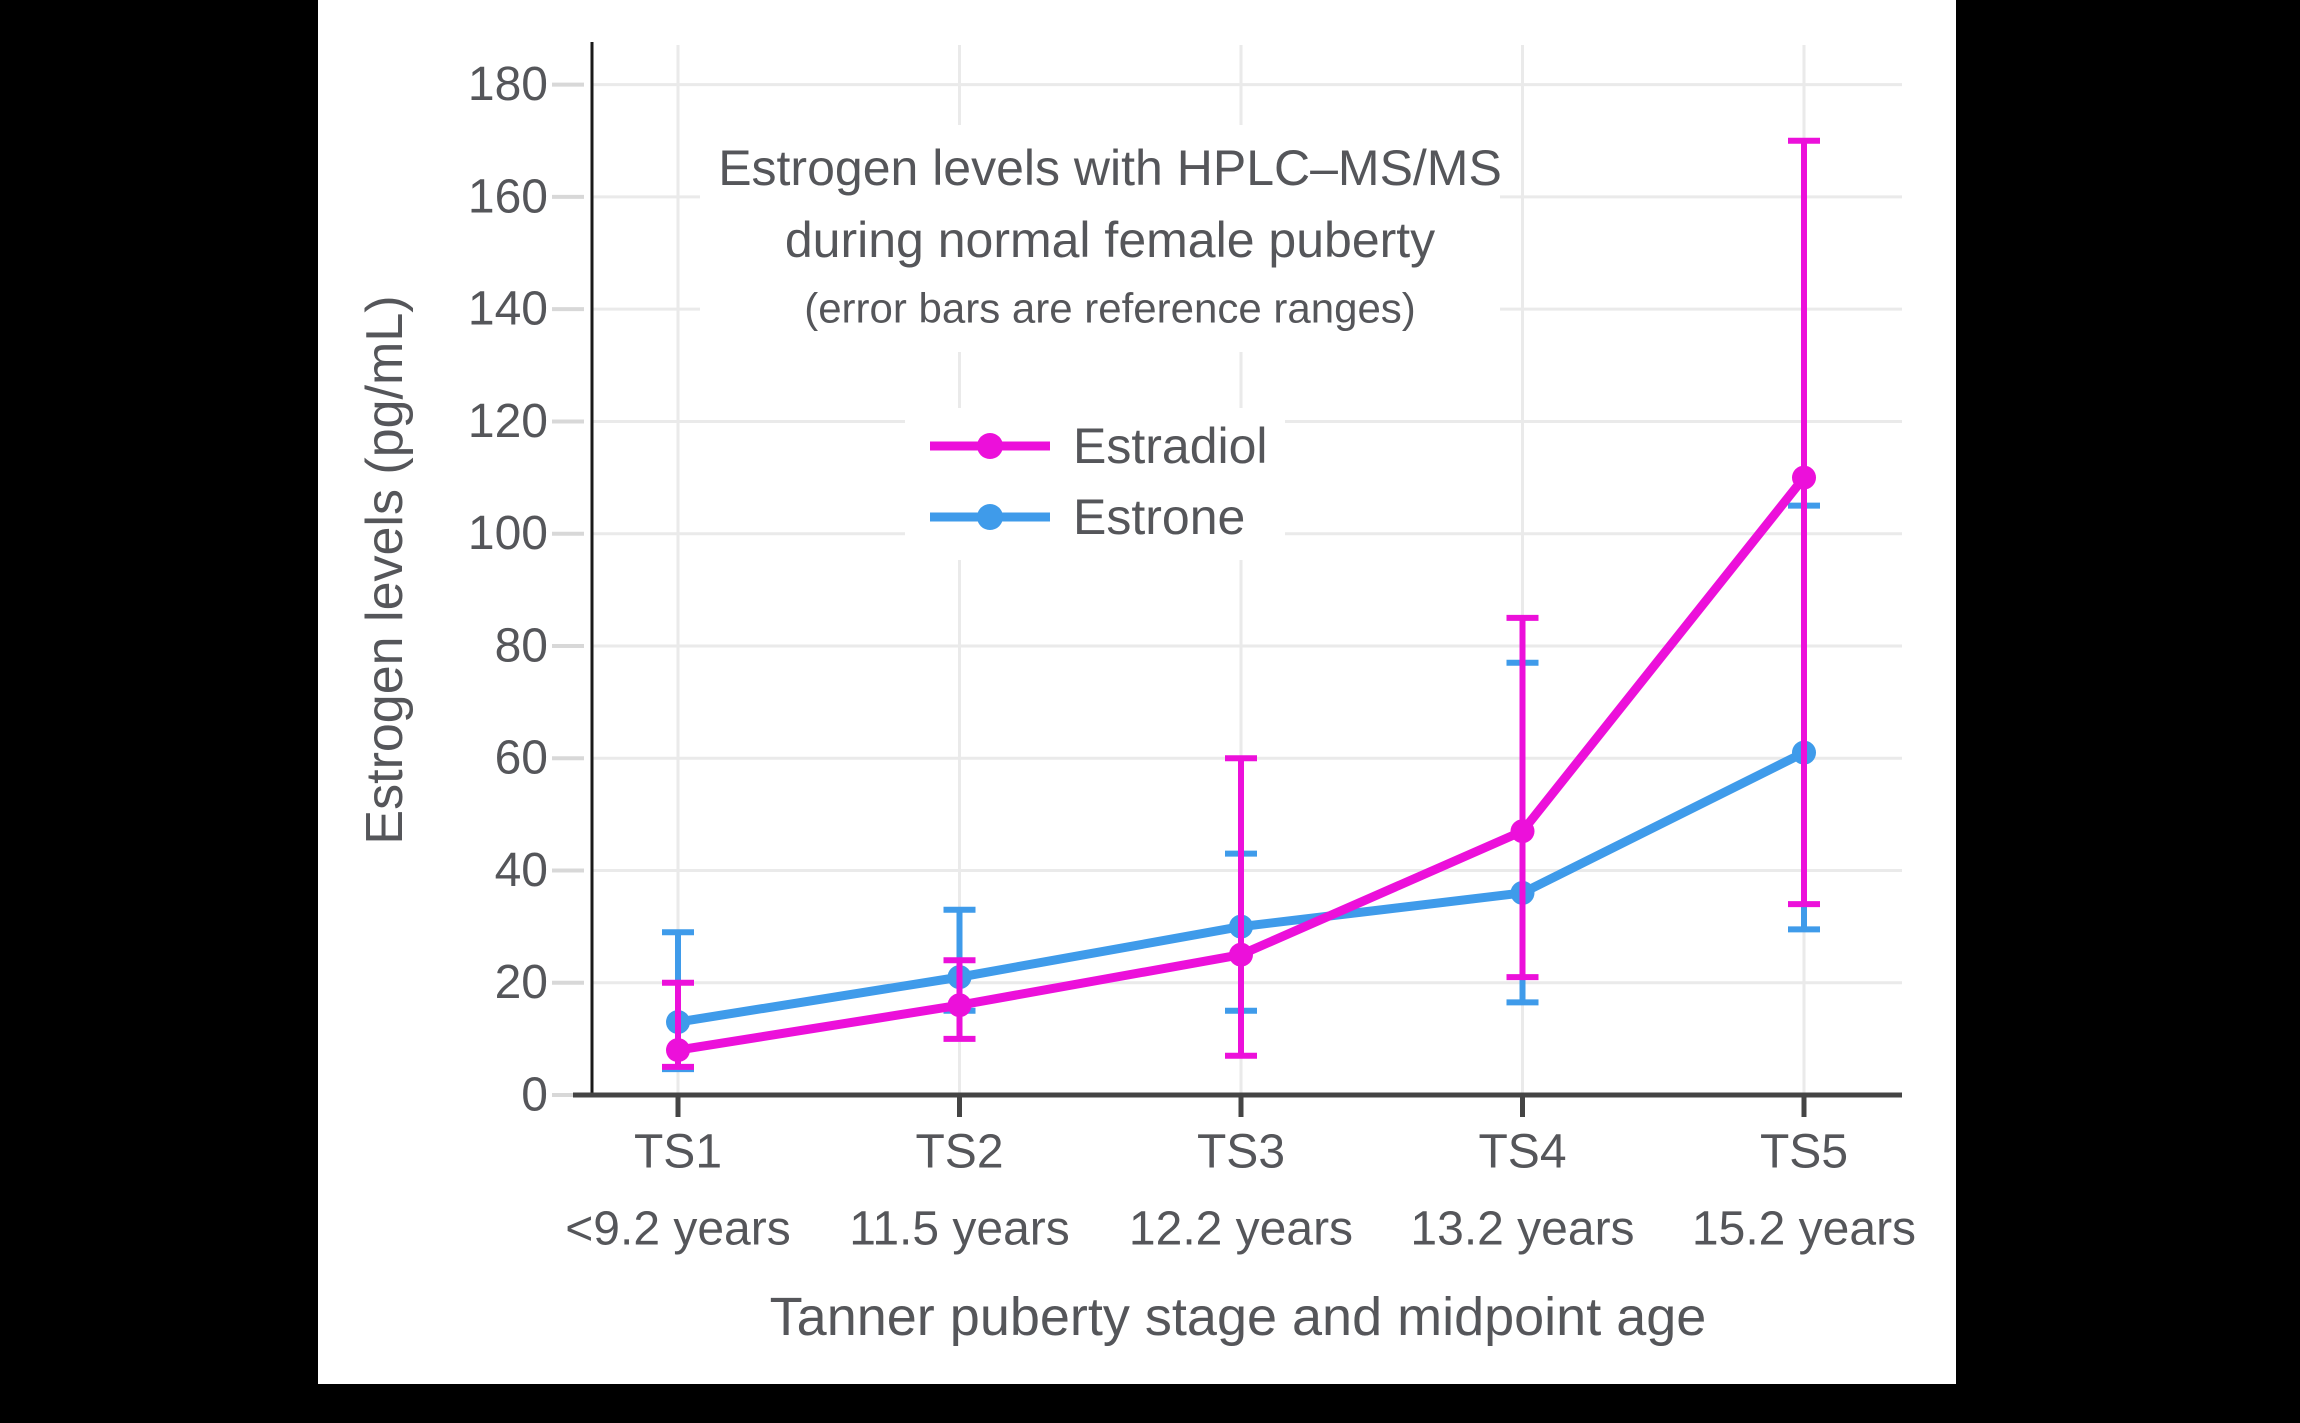  What do you see at coordinates (1110, 240) in the screenshot?
I see `chart-title-line2: during normal female puberty` at bounding box center [1110, 240].